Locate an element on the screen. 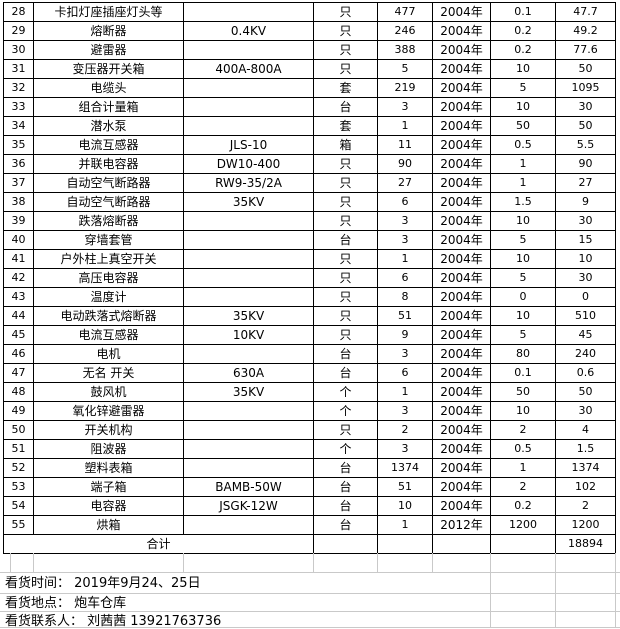 This screenshot has width=620, height=629. cell-spec: DW10-400 is located at coordinates (248, 164).